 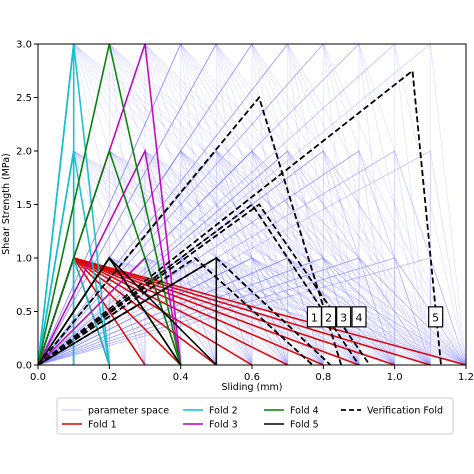 What do you see at coordinates (6, 204) in the screenshot?
I see `y-axis-title: Shear Strength (MPa)` at bounding box center [6, 204].